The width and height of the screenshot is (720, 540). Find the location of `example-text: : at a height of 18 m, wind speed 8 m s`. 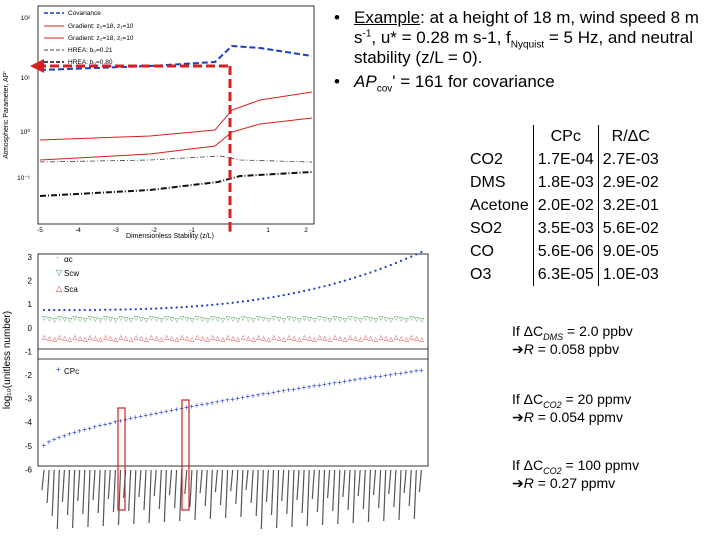

example-text: : at a height of 18 m, wind speed 8 m s is located at coordinates (526, 27).